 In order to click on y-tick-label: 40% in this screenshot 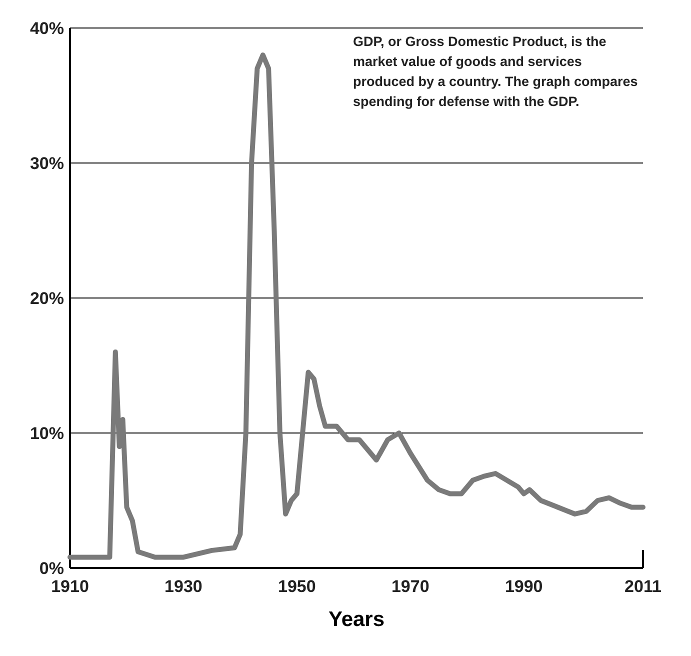, I will do `click(47, 28)`.